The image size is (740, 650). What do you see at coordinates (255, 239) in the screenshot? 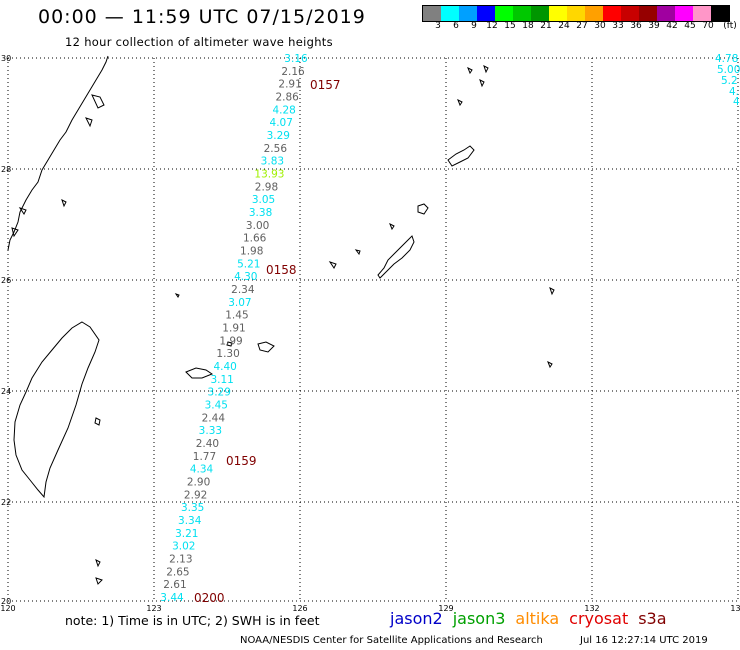
I see `wave-height-value: 1.66` at bounding box center [255, 239].